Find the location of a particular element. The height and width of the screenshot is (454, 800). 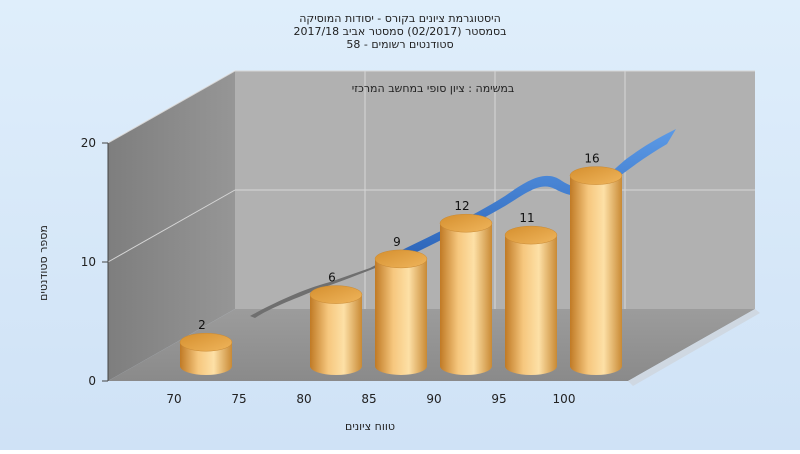

title-line-3: סטודנטים רשומים - 58 is located at coordinates (399, 44).